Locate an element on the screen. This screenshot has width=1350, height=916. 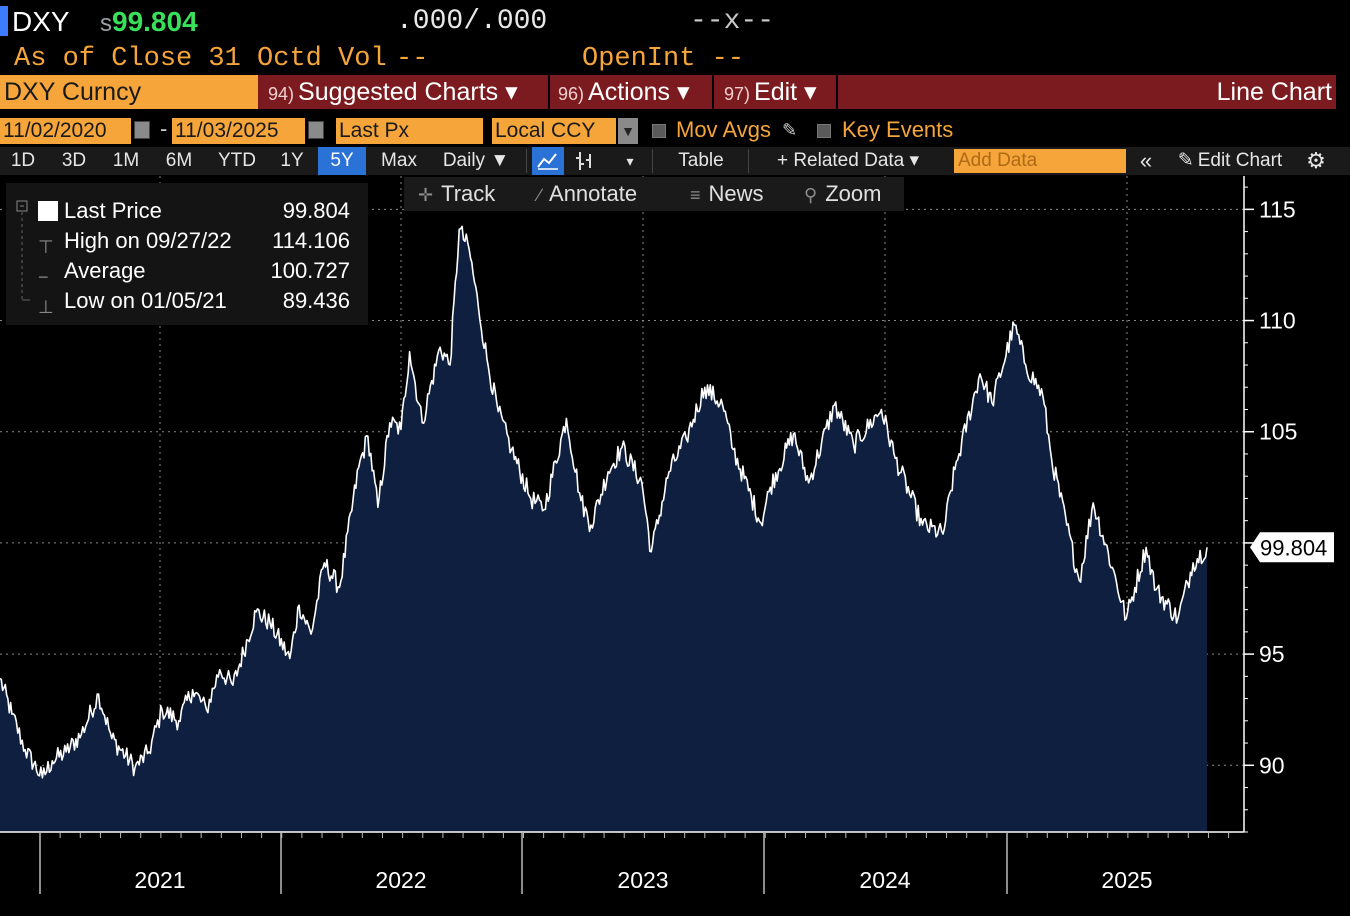
price-display: s99.804 is located at coordinates (149, 22).